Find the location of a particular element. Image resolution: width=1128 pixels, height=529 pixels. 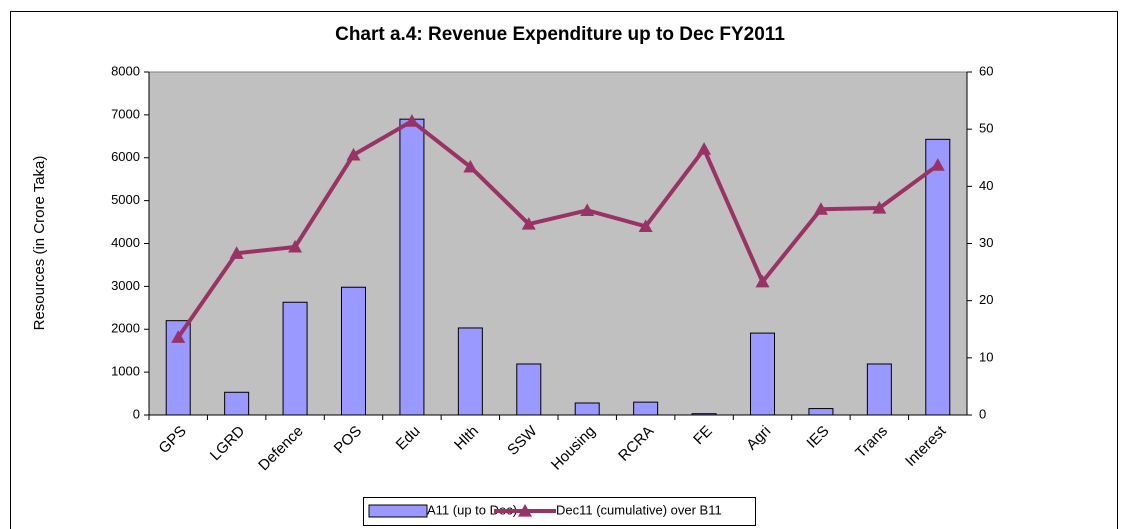

y-tick-label: 3000 is located at coordinates (125, 285).